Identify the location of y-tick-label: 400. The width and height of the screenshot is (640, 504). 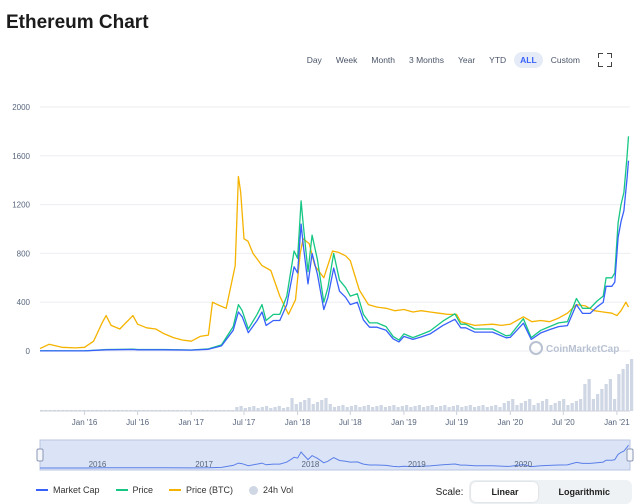
(24, 302).